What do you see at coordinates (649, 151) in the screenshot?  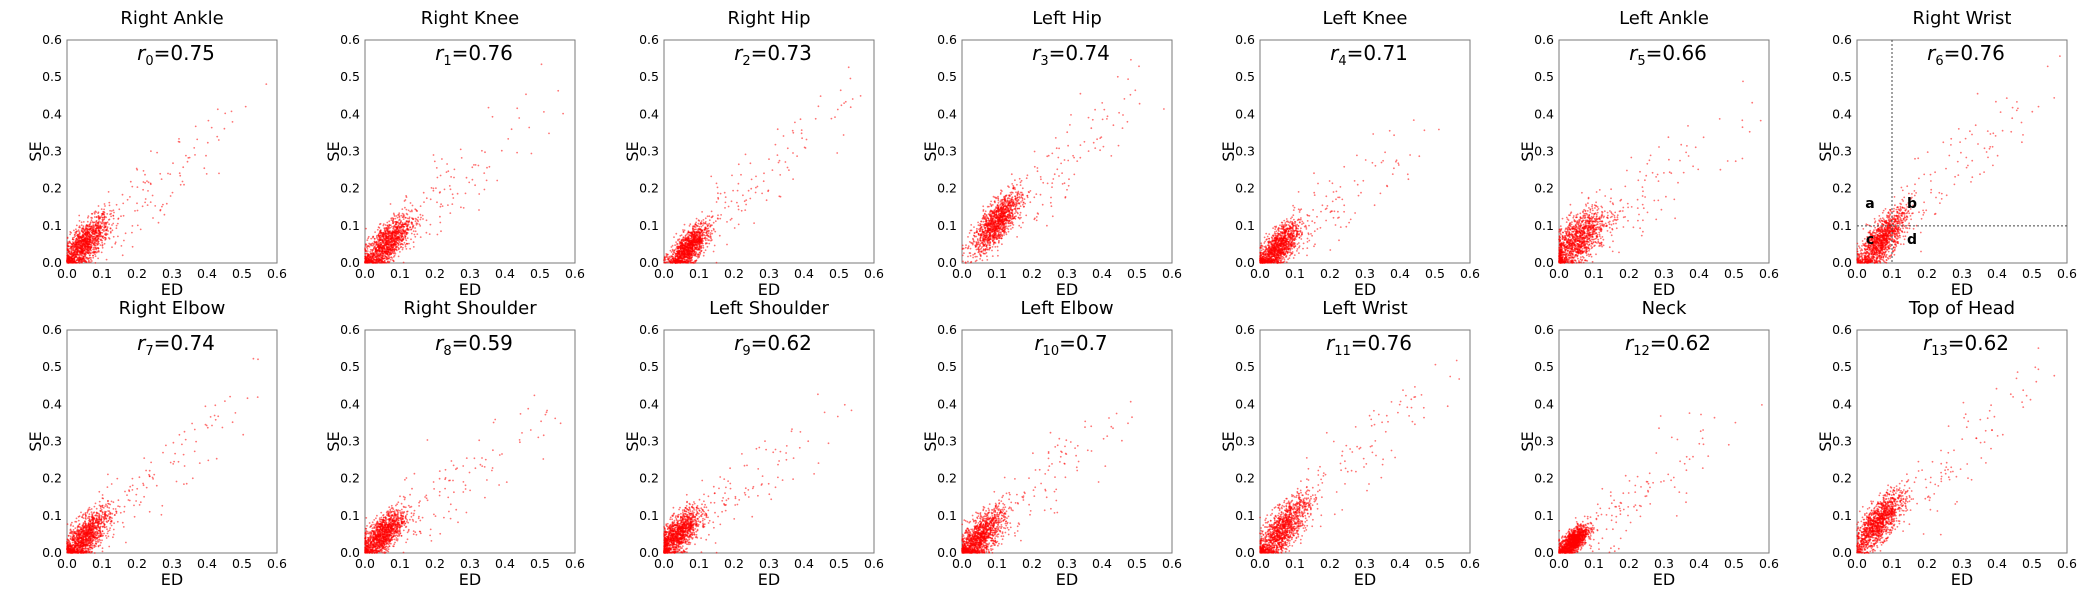 I see `y-tick-label: 0.3` at bounding box center [649, 151].